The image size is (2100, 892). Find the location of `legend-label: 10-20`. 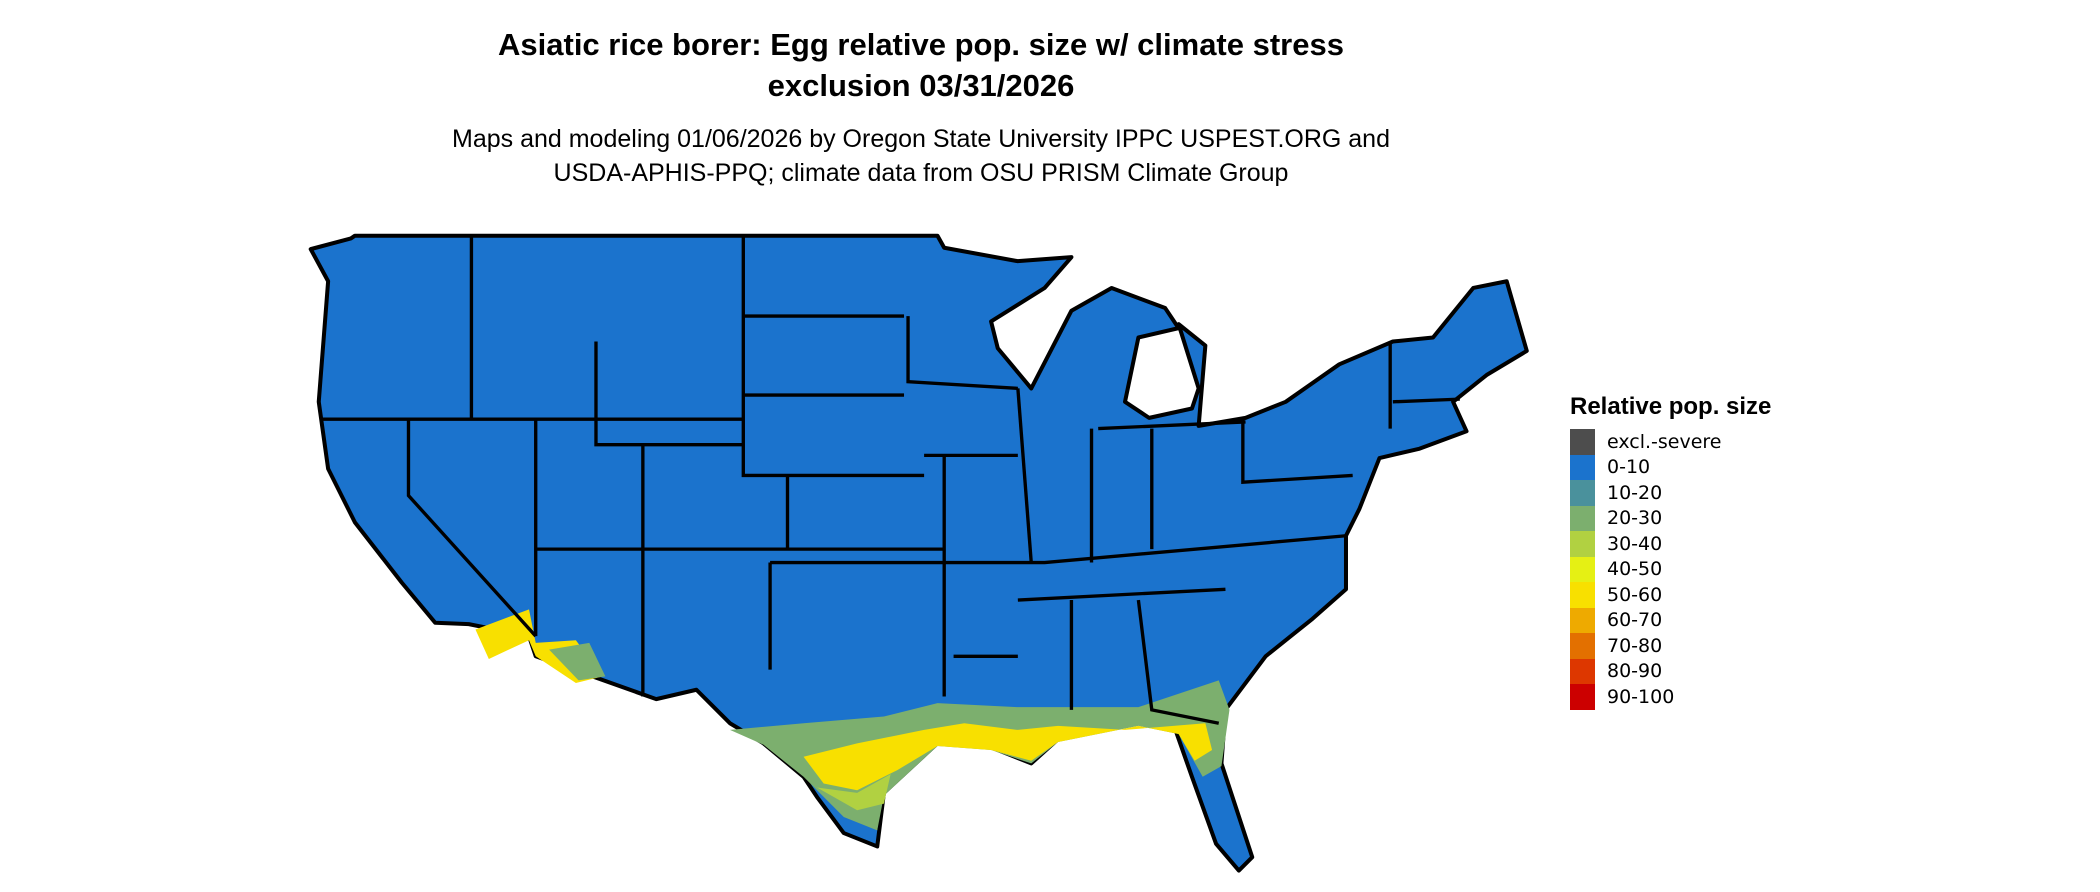

legend-label: 10-20 is located at coordinates (1635, 492).